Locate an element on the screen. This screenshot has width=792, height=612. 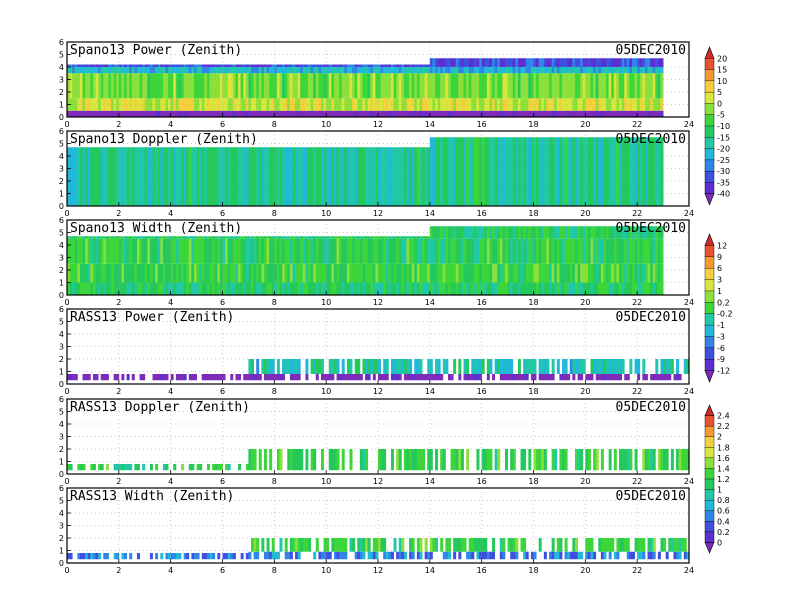
x-tick-label: 2 is located at coordinates (118, 124).